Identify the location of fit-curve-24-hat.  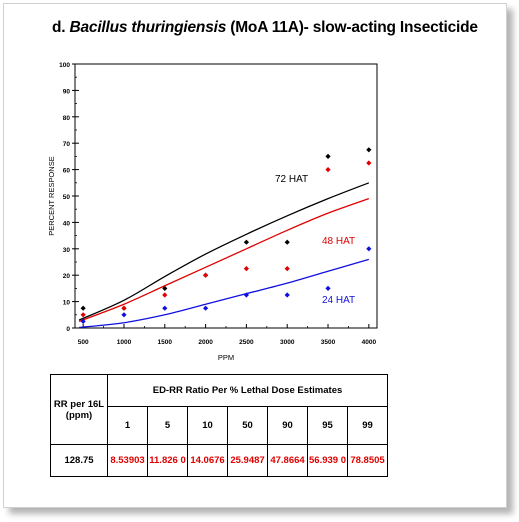
(224, 293).